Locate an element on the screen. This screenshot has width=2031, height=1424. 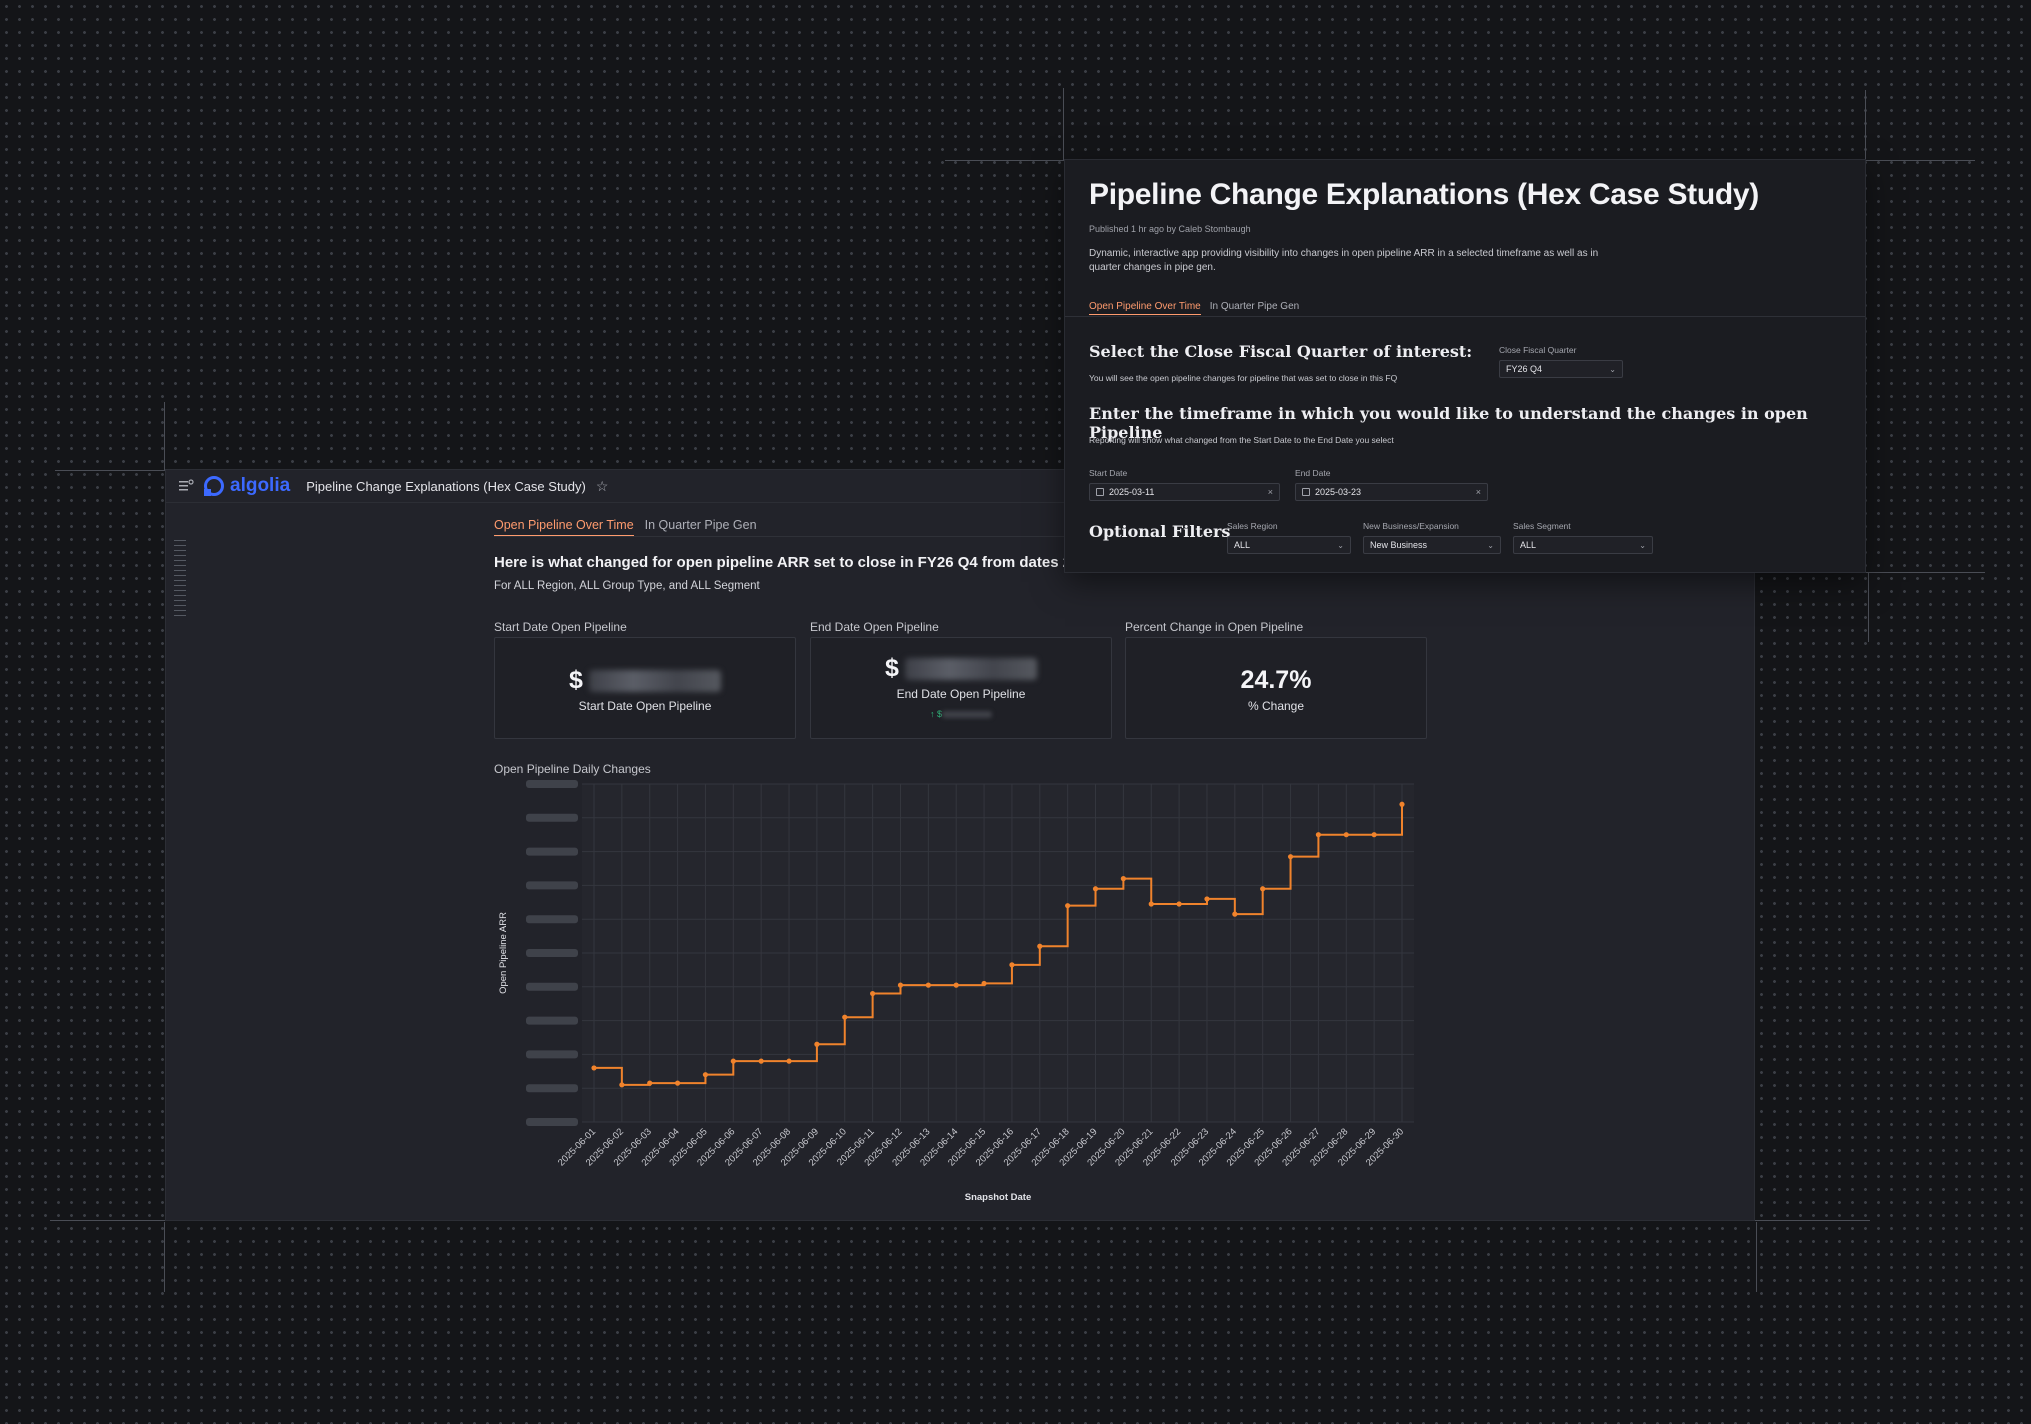
collapsed-outline-rail is located at coordinates (180, 580).